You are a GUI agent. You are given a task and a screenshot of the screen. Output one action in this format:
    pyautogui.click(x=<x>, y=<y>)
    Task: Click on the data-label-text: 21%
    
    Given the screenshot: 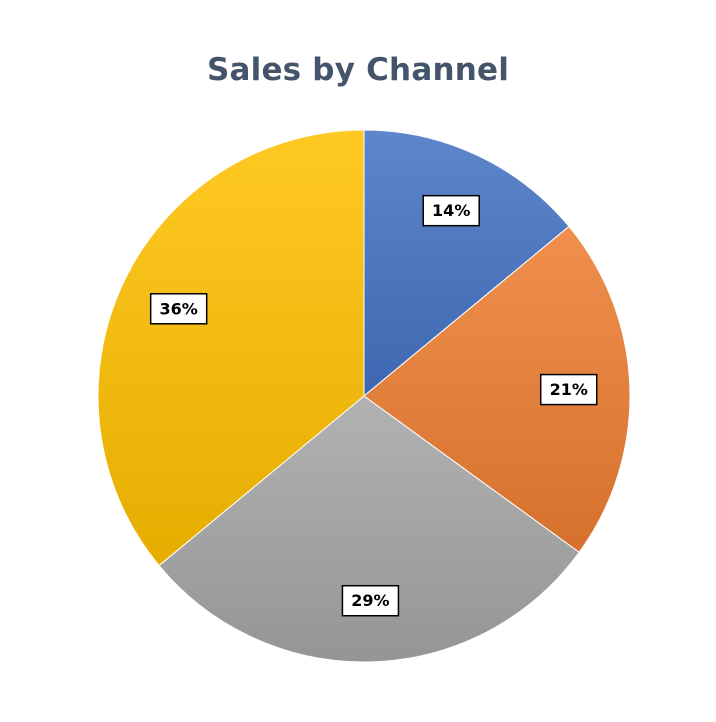 What is the action you would take?
    pyautogui.click(x=569, y=389)
    